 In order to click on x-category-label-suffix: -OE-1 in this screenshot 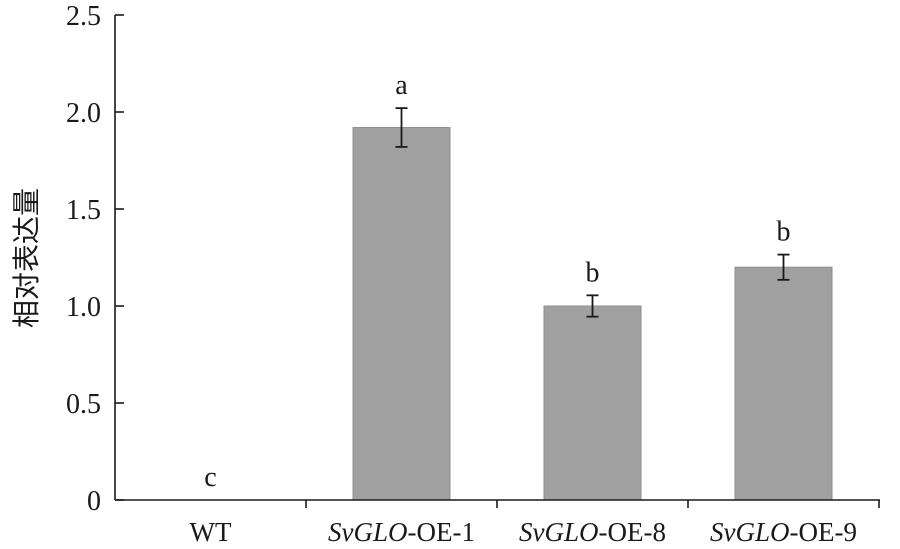, I will do `click(441, 532)`.